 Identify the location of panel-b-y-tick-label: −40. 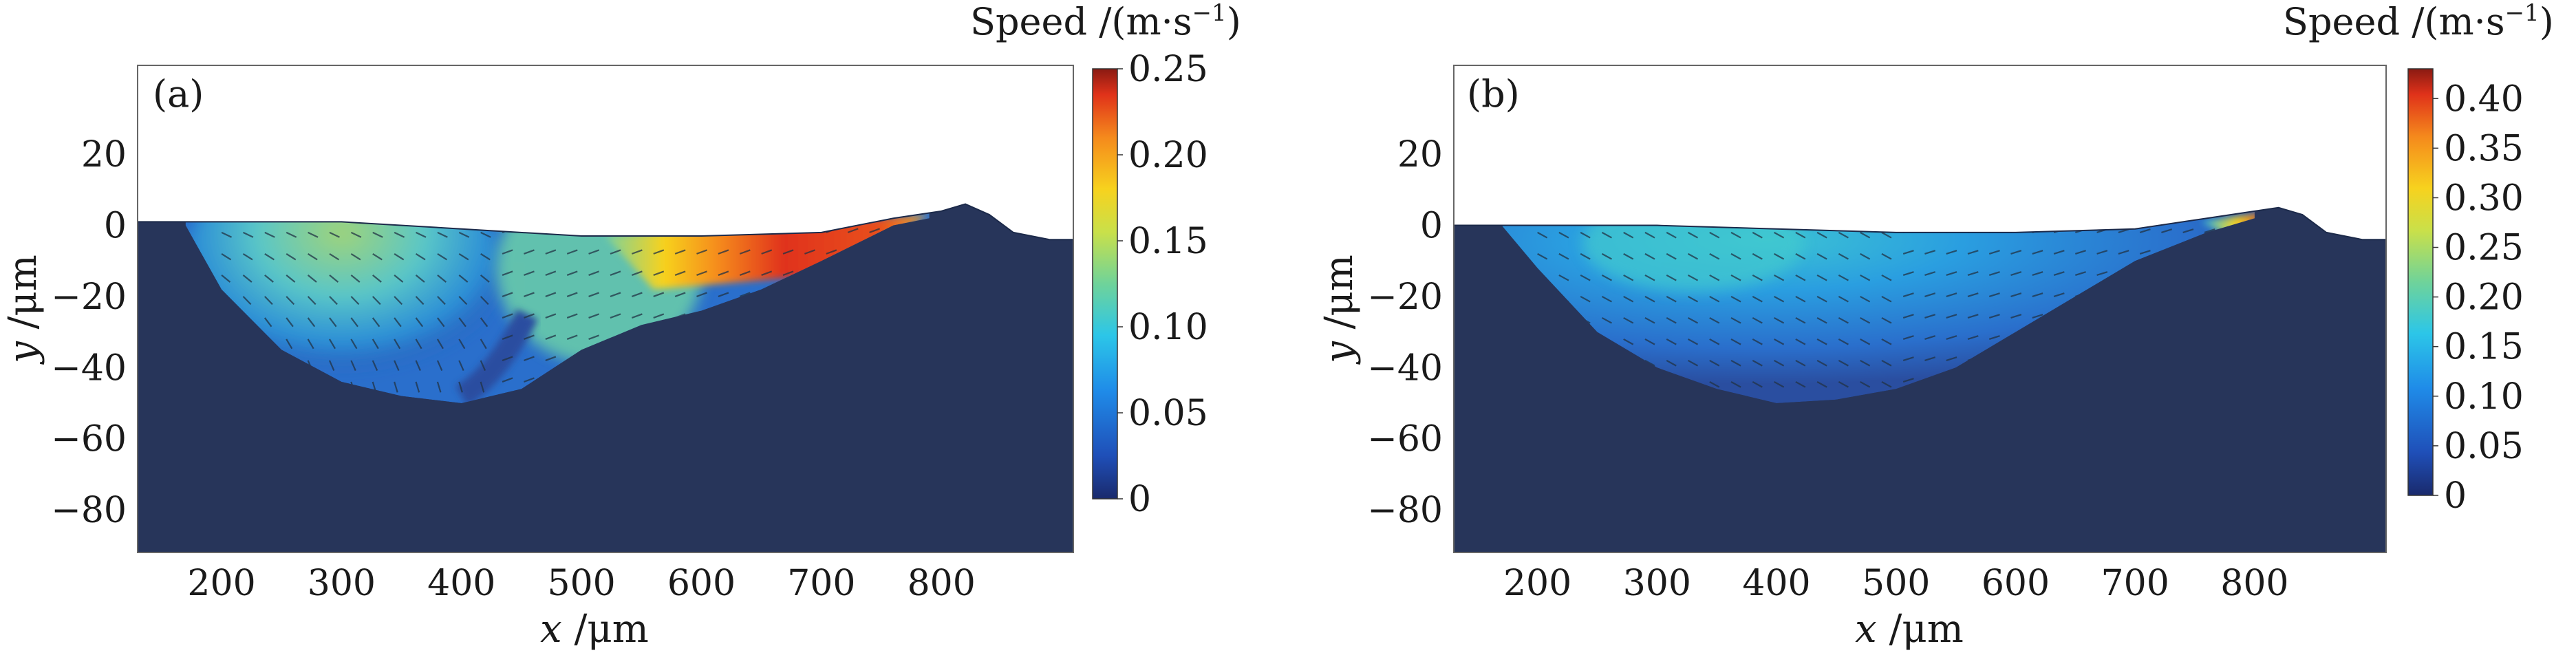
(1405, 368).